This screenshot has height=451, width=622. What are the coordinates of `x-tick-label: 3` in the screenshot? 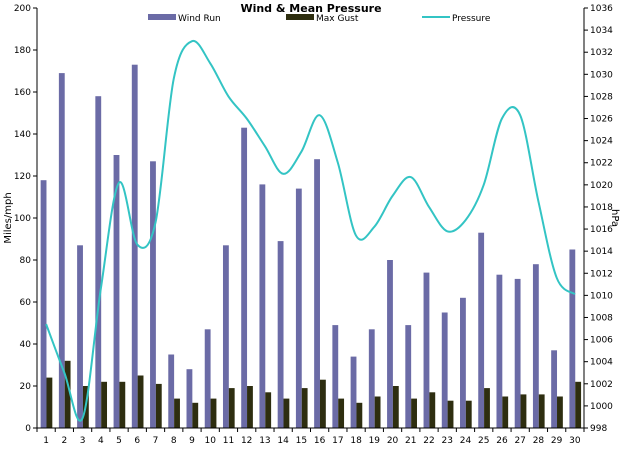 It's located at (83, 441).